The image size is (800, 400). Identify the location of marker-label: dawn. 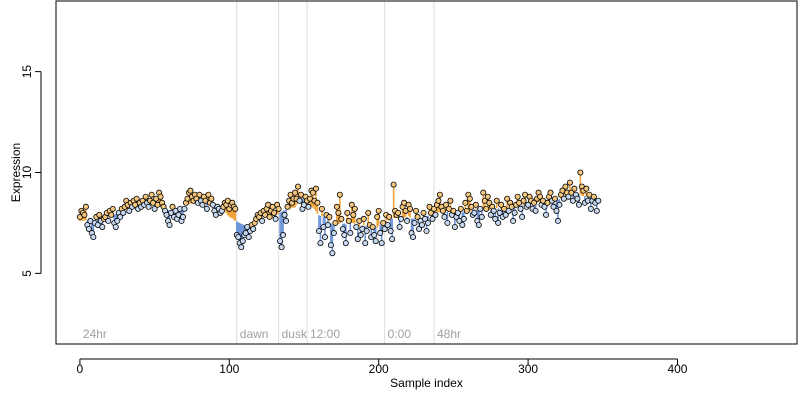
(254, 334).